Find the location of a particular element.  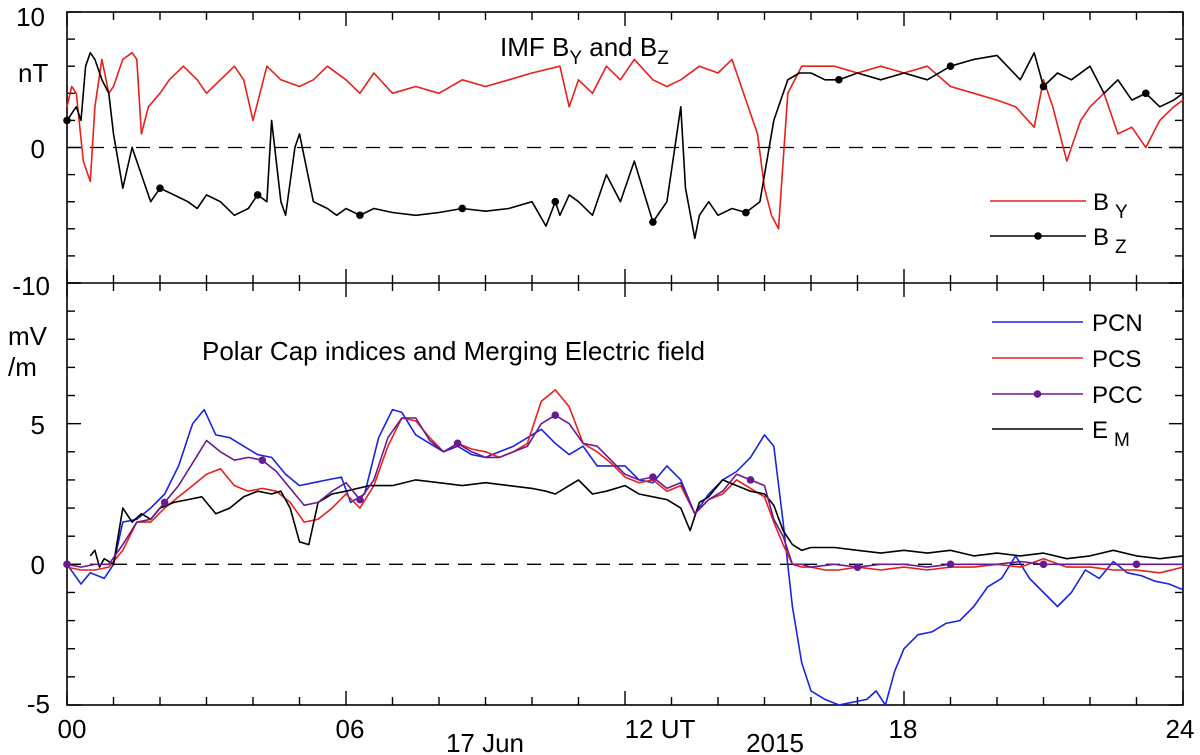

legend-marker-bz is located at coordinates (1038, 236).